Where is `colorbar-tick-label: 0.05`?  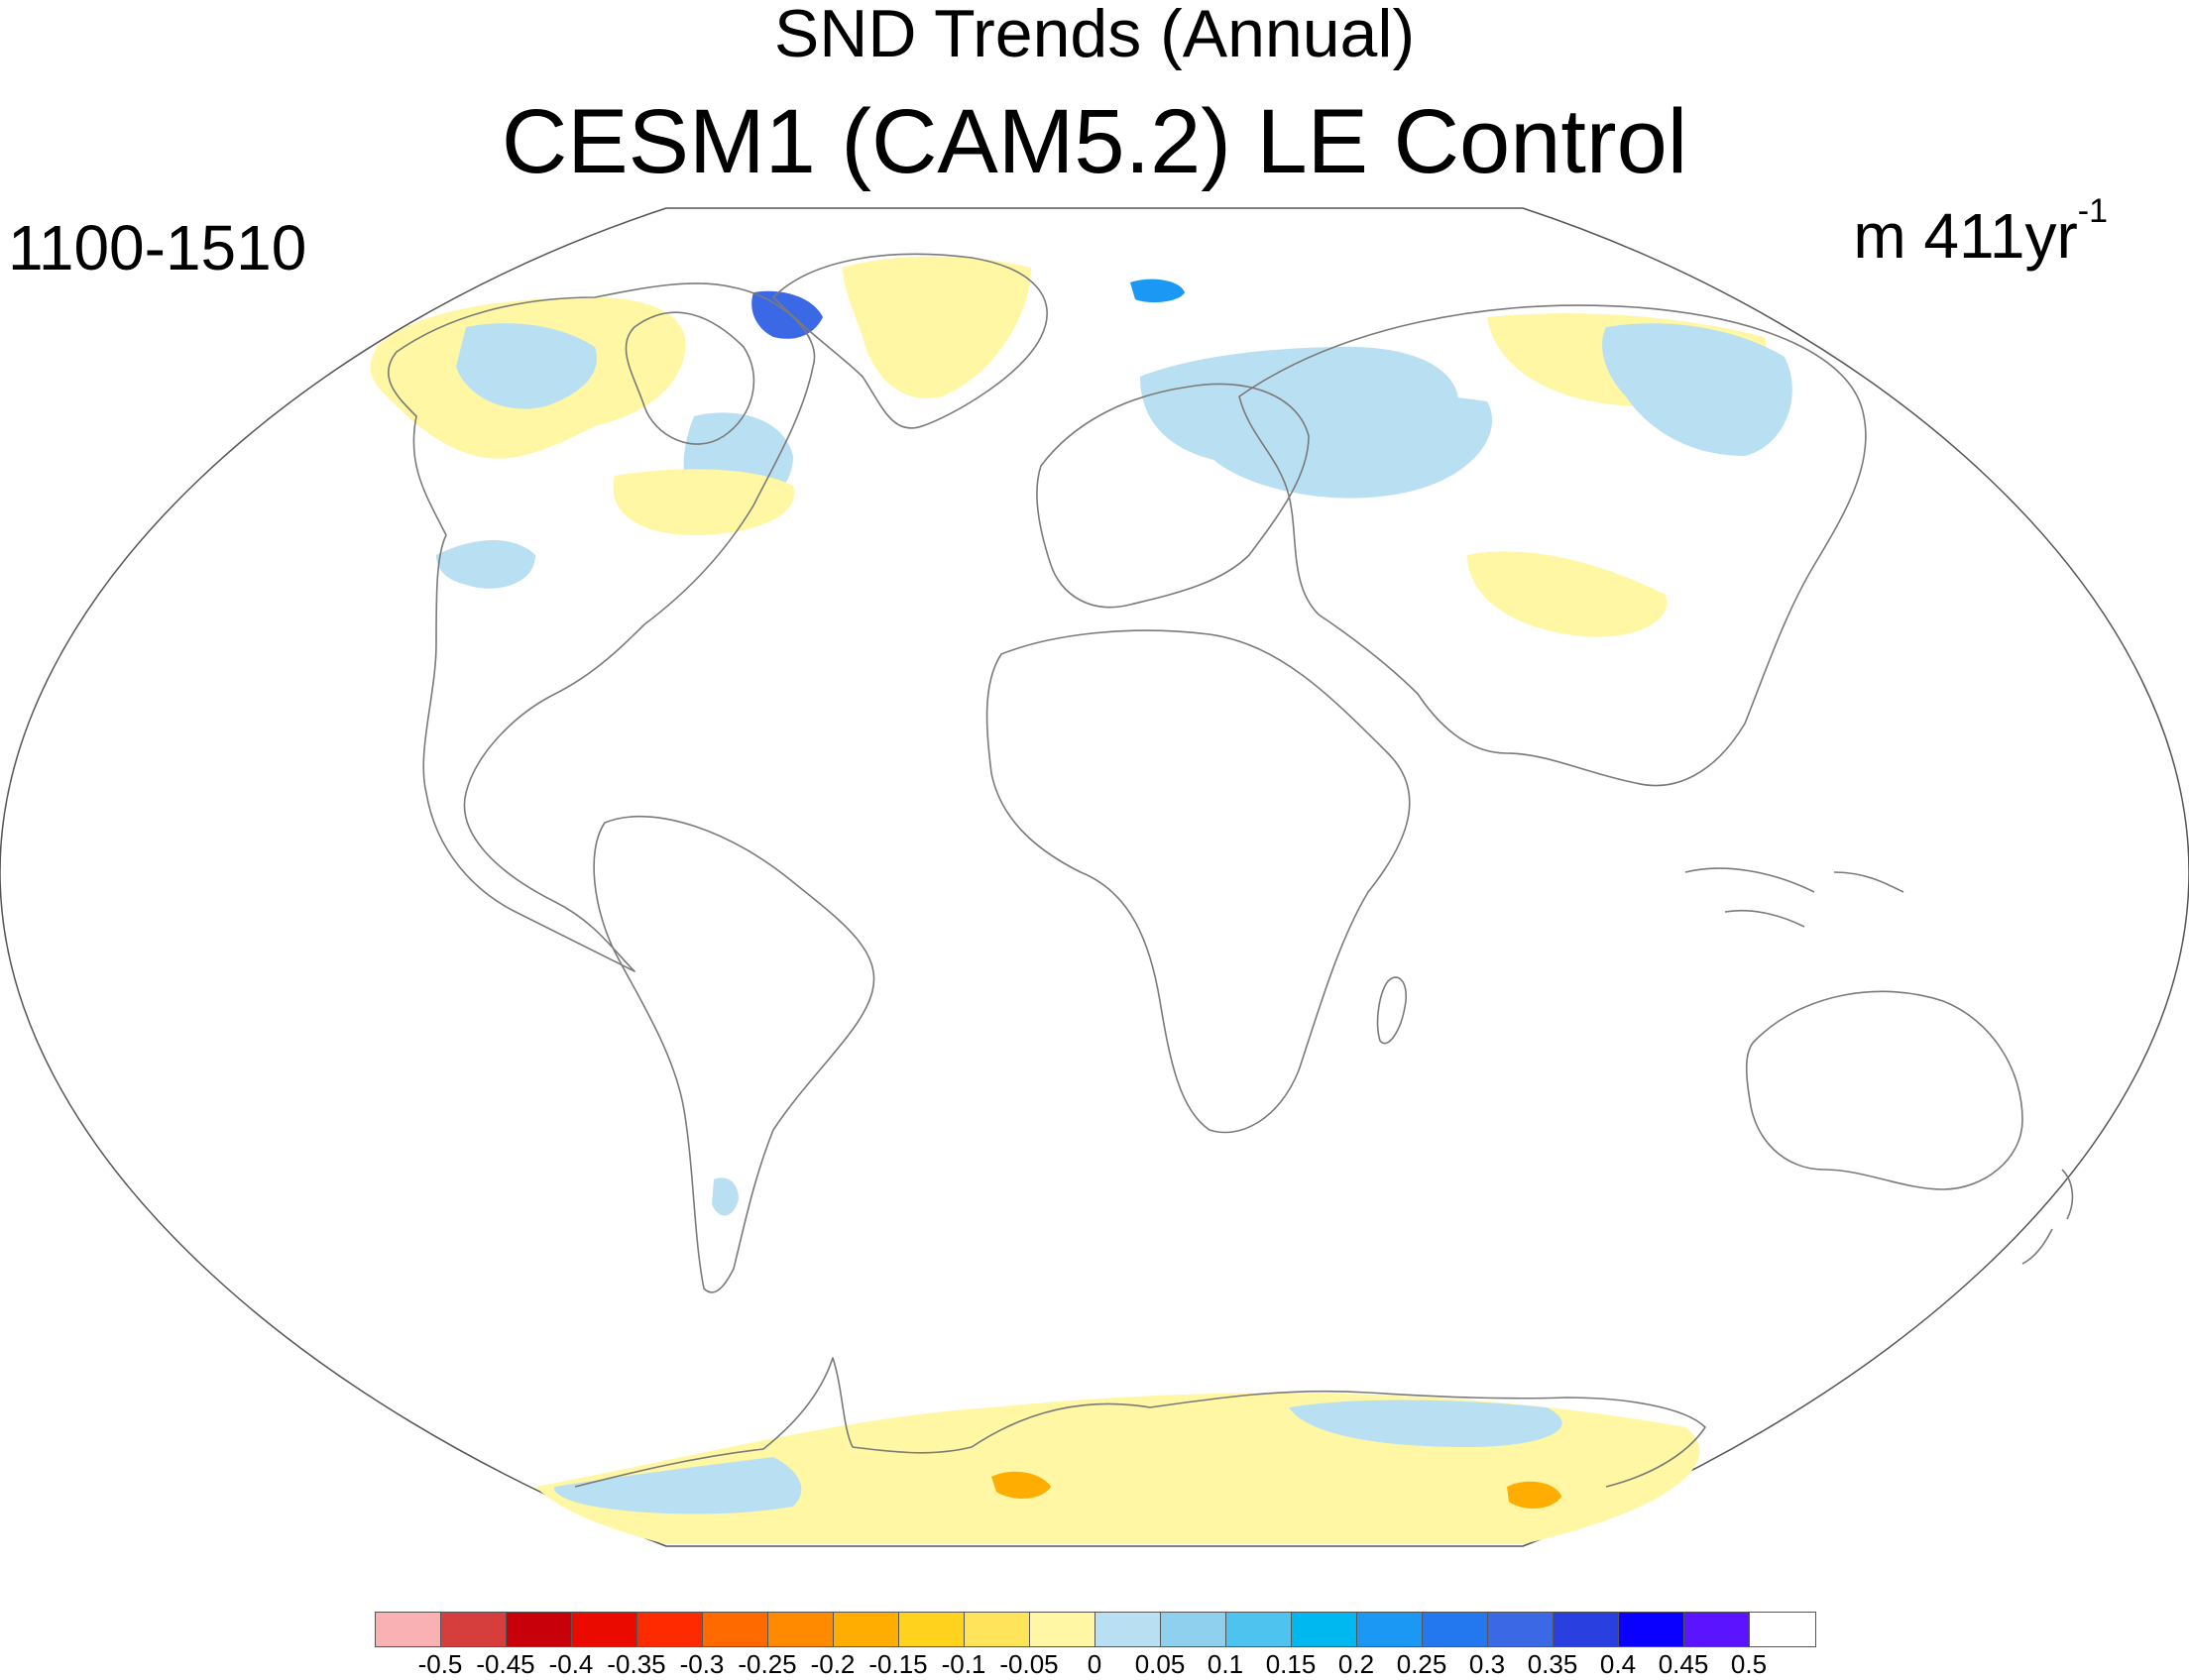 colorbar-tick-label: 0.05 is located at coordinates (1160, 1664).